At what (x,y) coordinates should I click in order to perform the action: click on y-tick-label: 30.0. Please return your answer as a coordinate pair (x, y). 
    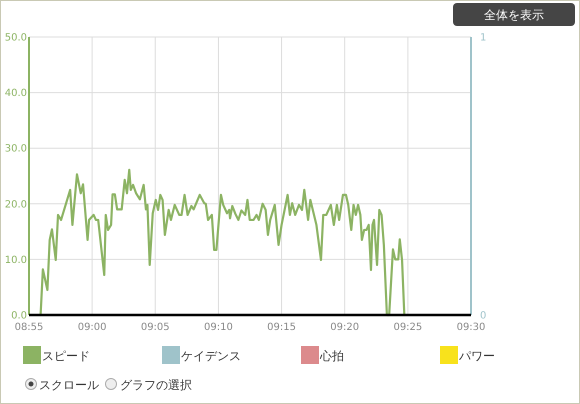
    Looking at the image, I should click on (15, 149).